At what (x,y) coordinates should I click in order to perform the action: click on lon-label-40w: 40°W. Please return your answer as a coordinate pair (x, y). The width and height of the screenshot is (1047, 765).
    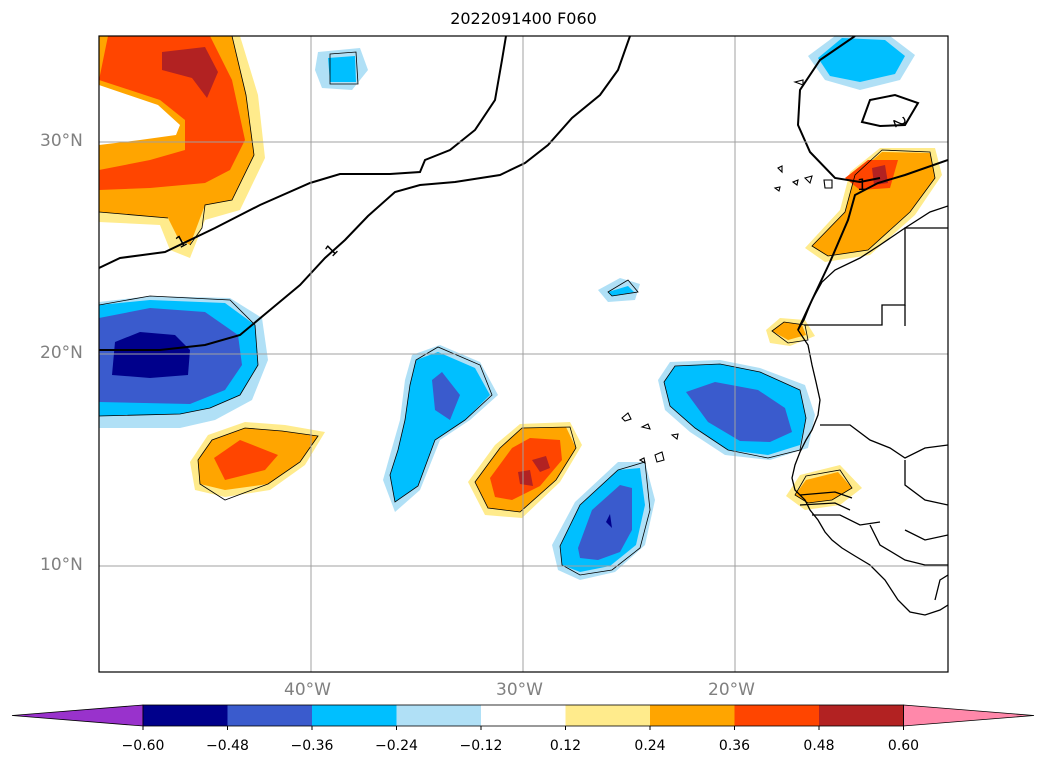
    Looking at the image, I should click on (307, 690).